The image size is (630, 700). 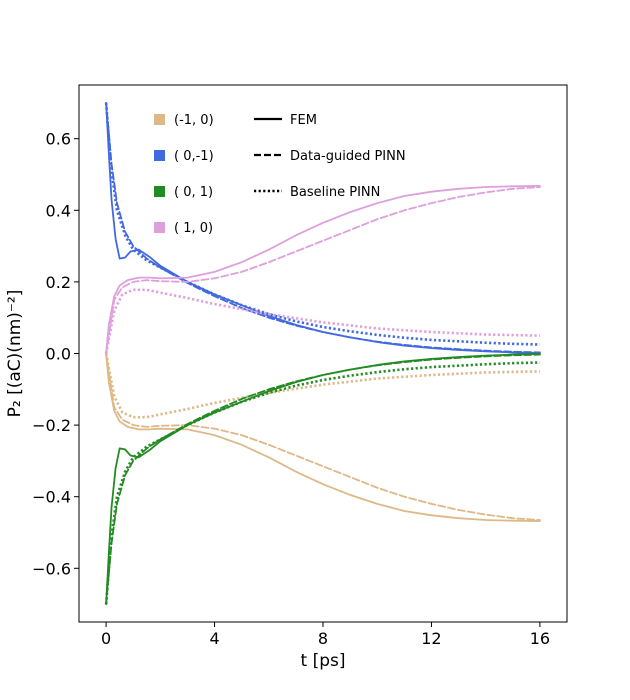 I want to click on y-tick-label: −0.4, so click(x=51, y=497).